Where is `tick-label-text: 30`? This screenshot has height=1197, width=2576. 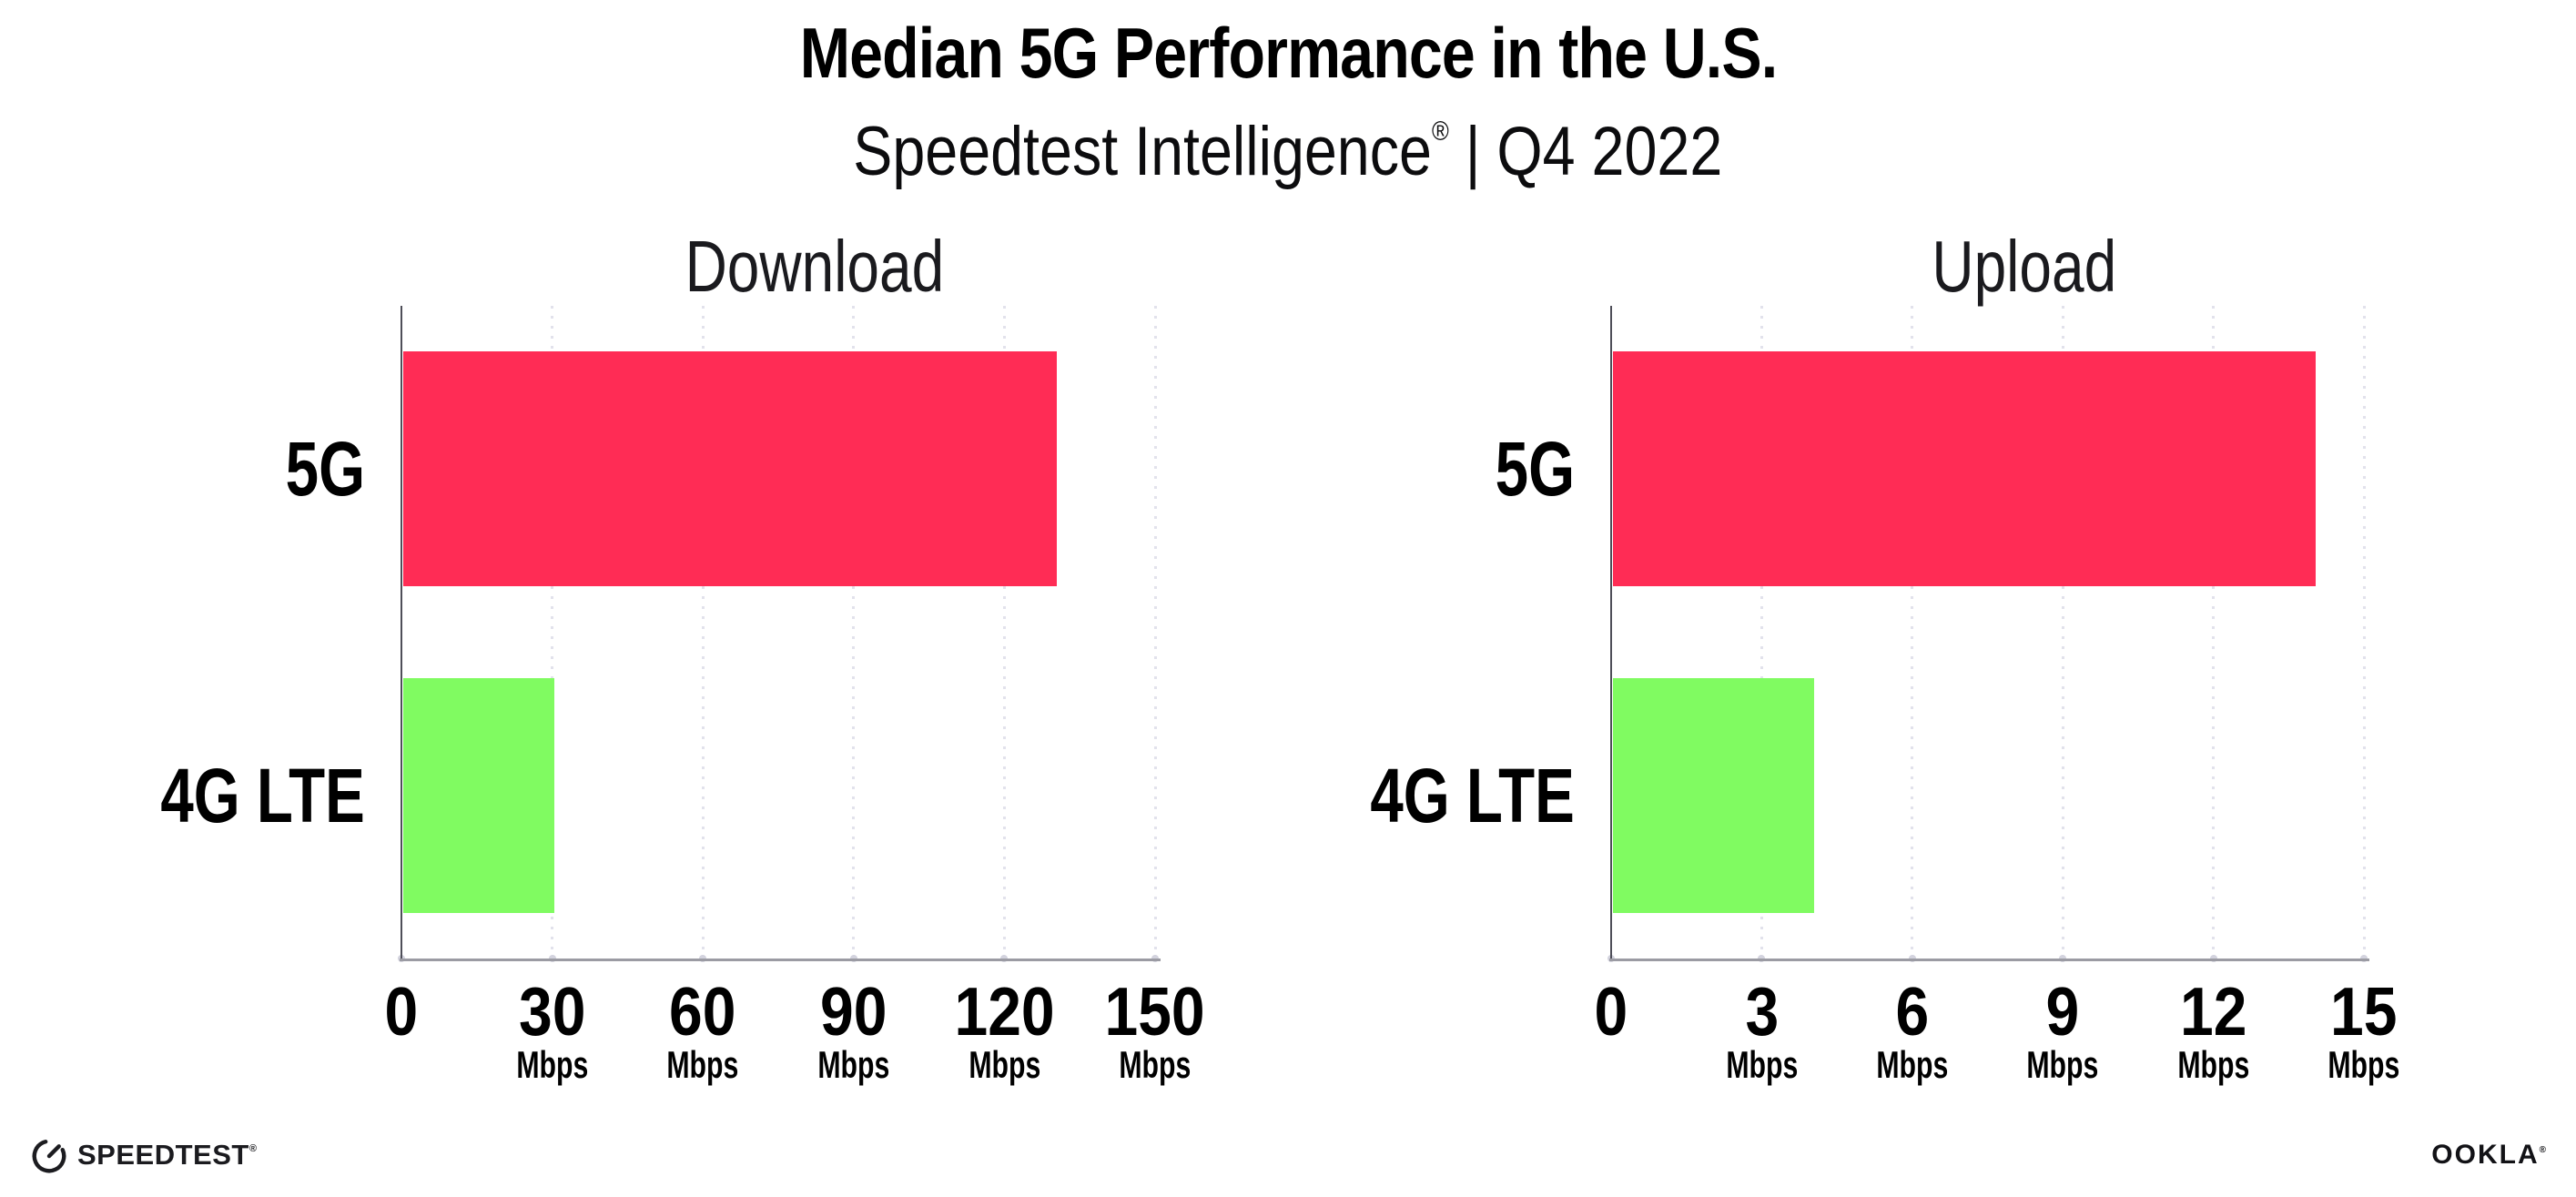
tick-label-text: 30 is located at coordinates (552, 1011).